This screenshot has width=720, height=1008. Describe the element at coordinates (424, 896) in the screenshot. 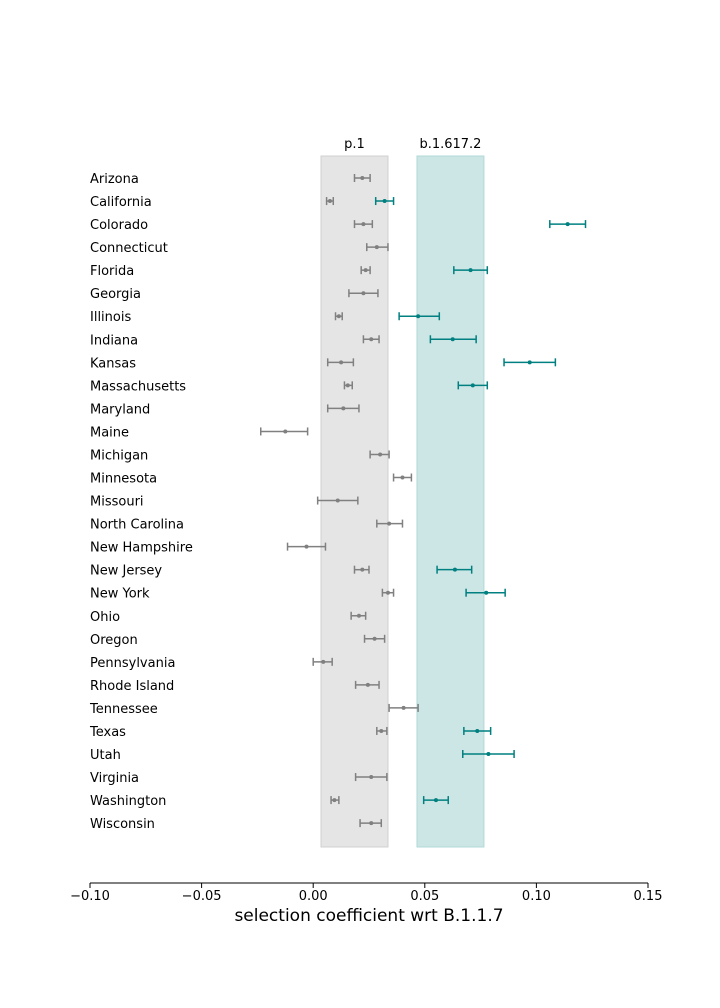

I see `x-tick-label: 0.05` at that location.